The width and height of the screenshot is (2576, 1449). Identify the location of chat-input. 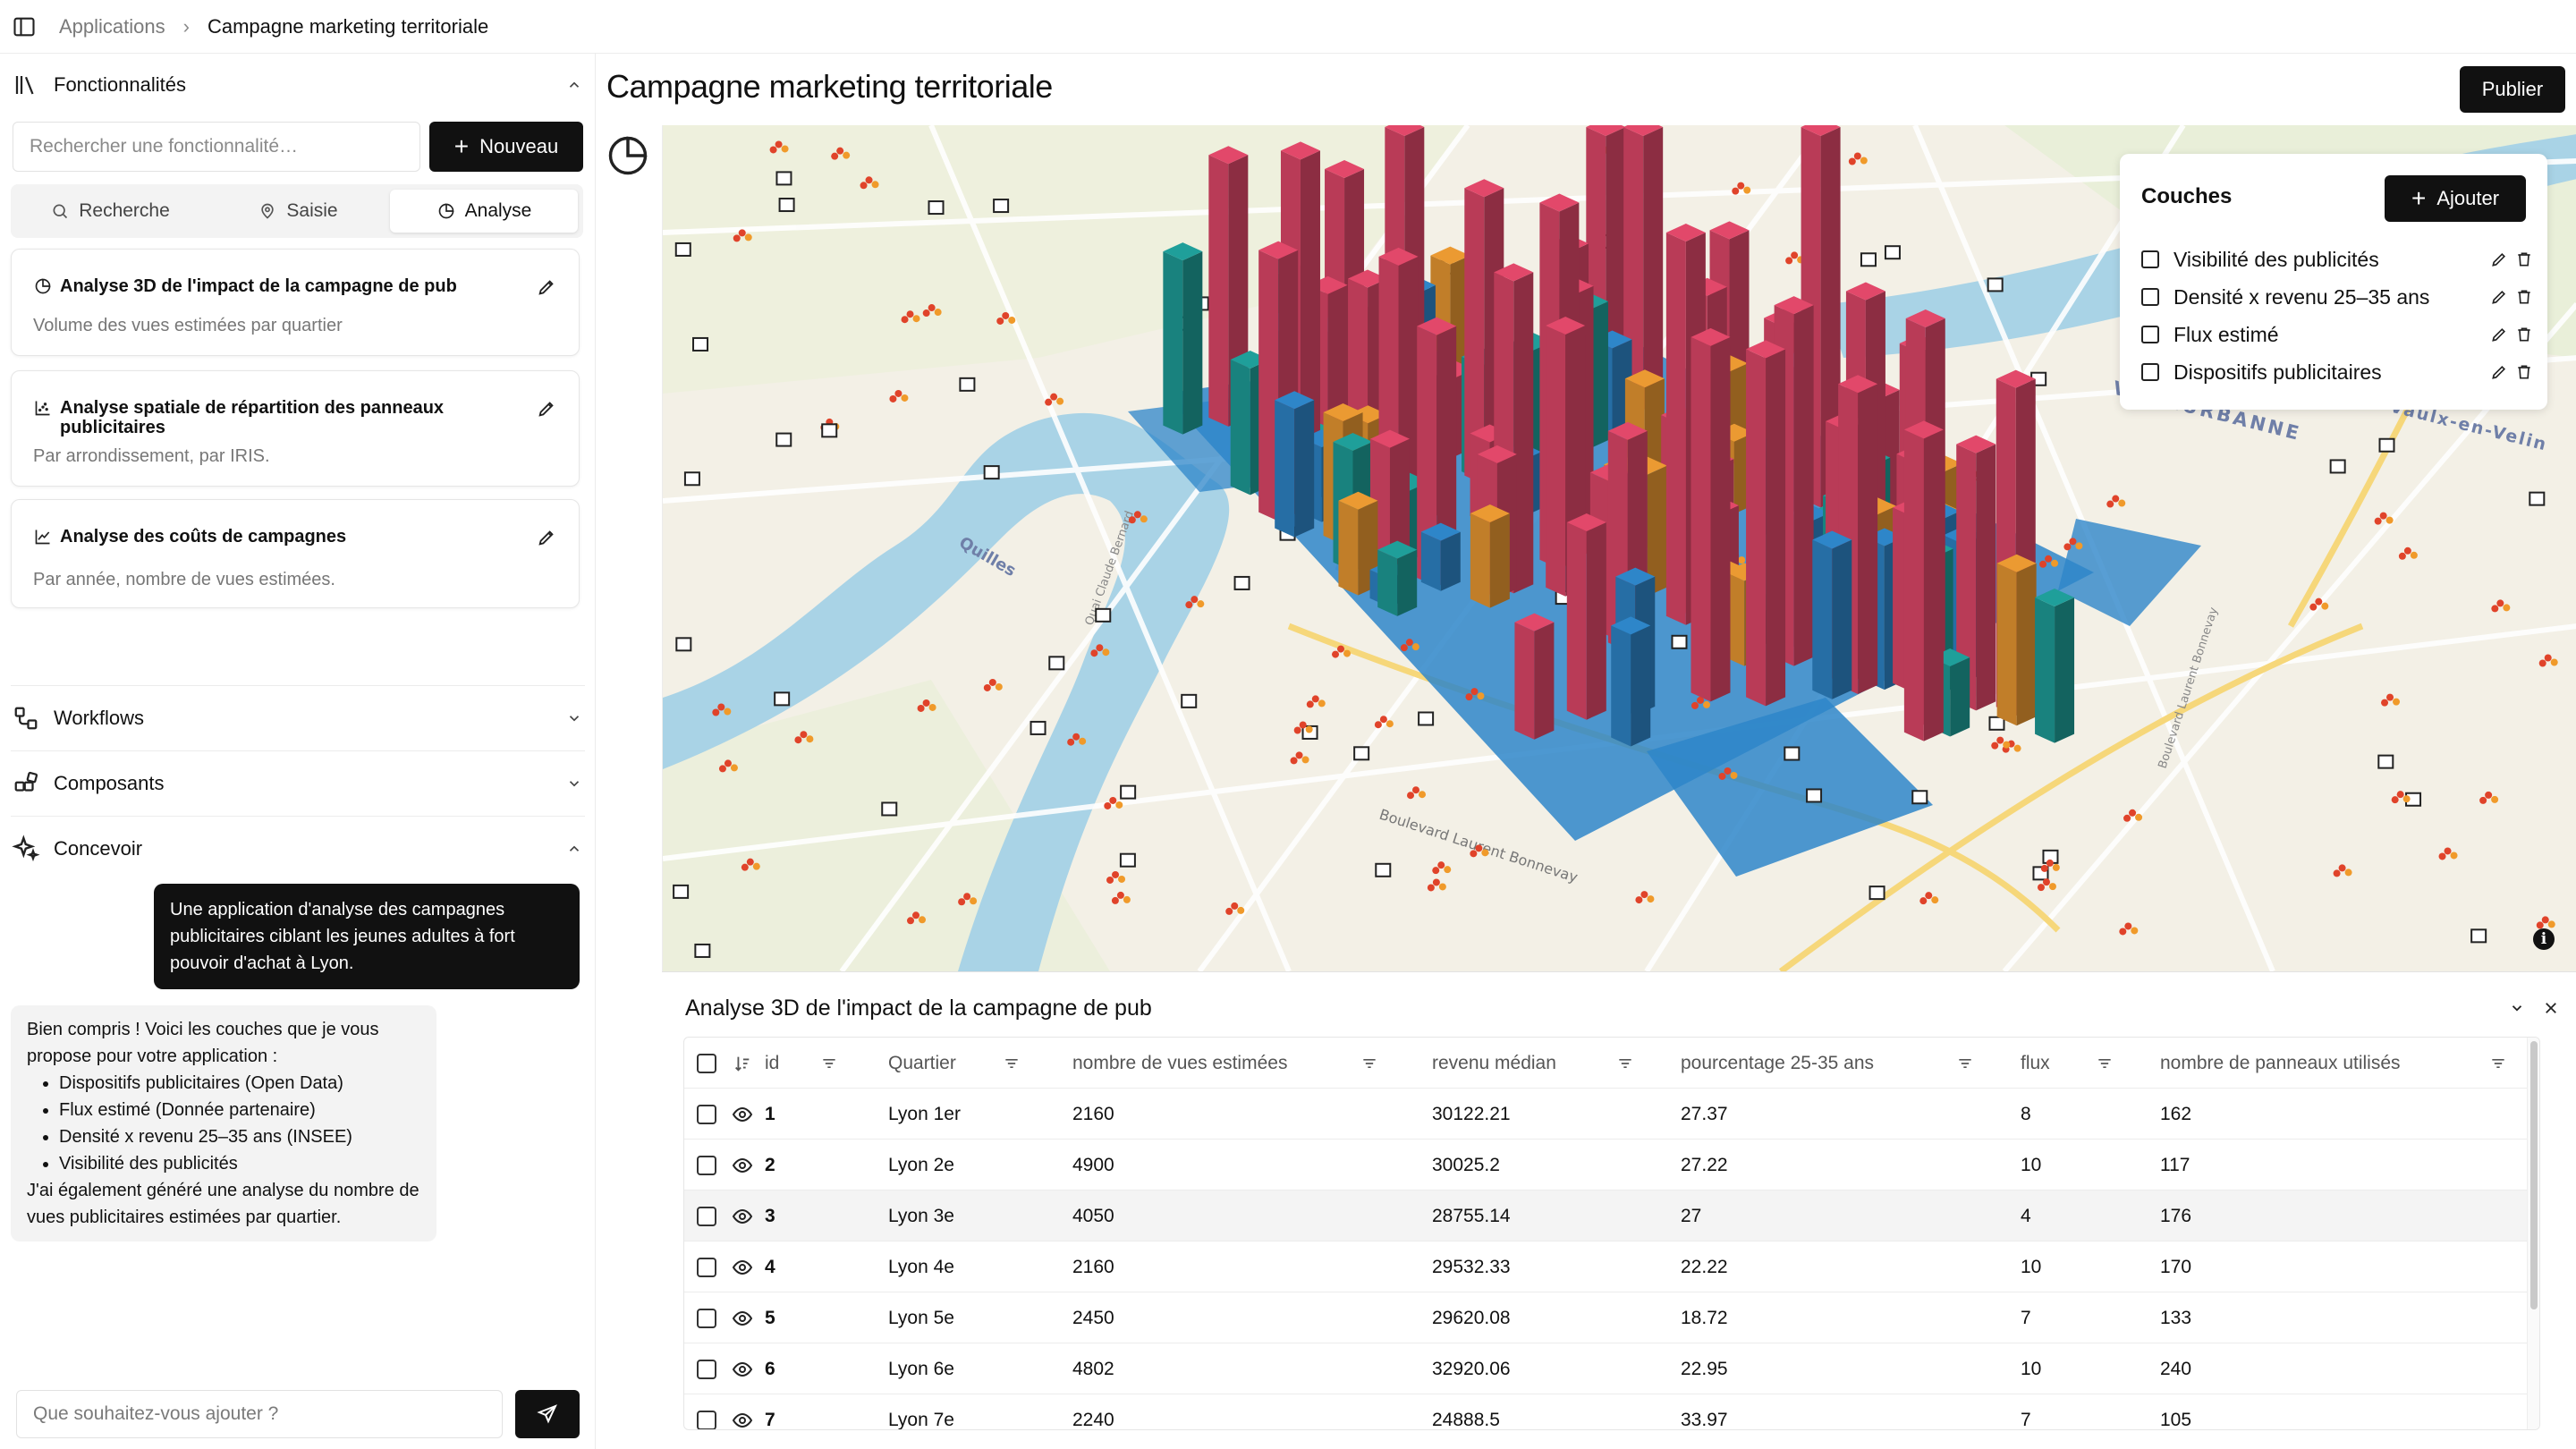
(259, 1414).